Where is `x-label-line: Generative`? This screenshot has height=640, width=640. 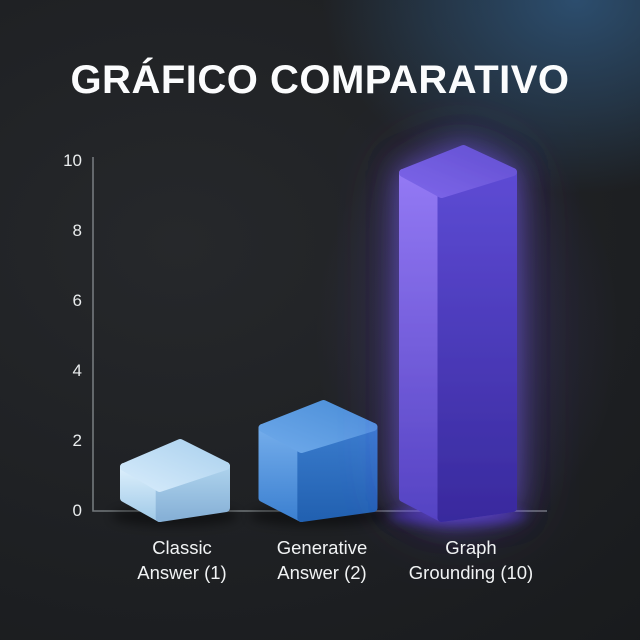
x-label-line: Generative is located at coordinates (322, 547).